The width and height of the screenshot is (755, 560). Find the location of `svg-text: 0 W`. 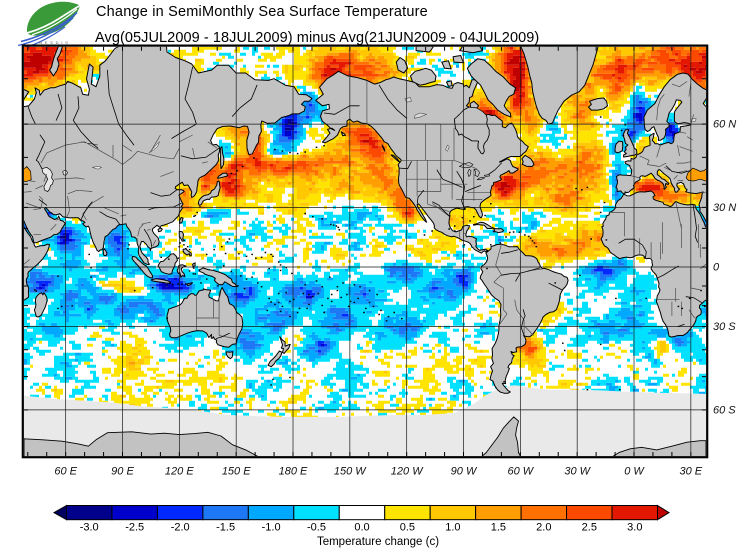

svg-text: 0 W is located at coordinates (634, 472).